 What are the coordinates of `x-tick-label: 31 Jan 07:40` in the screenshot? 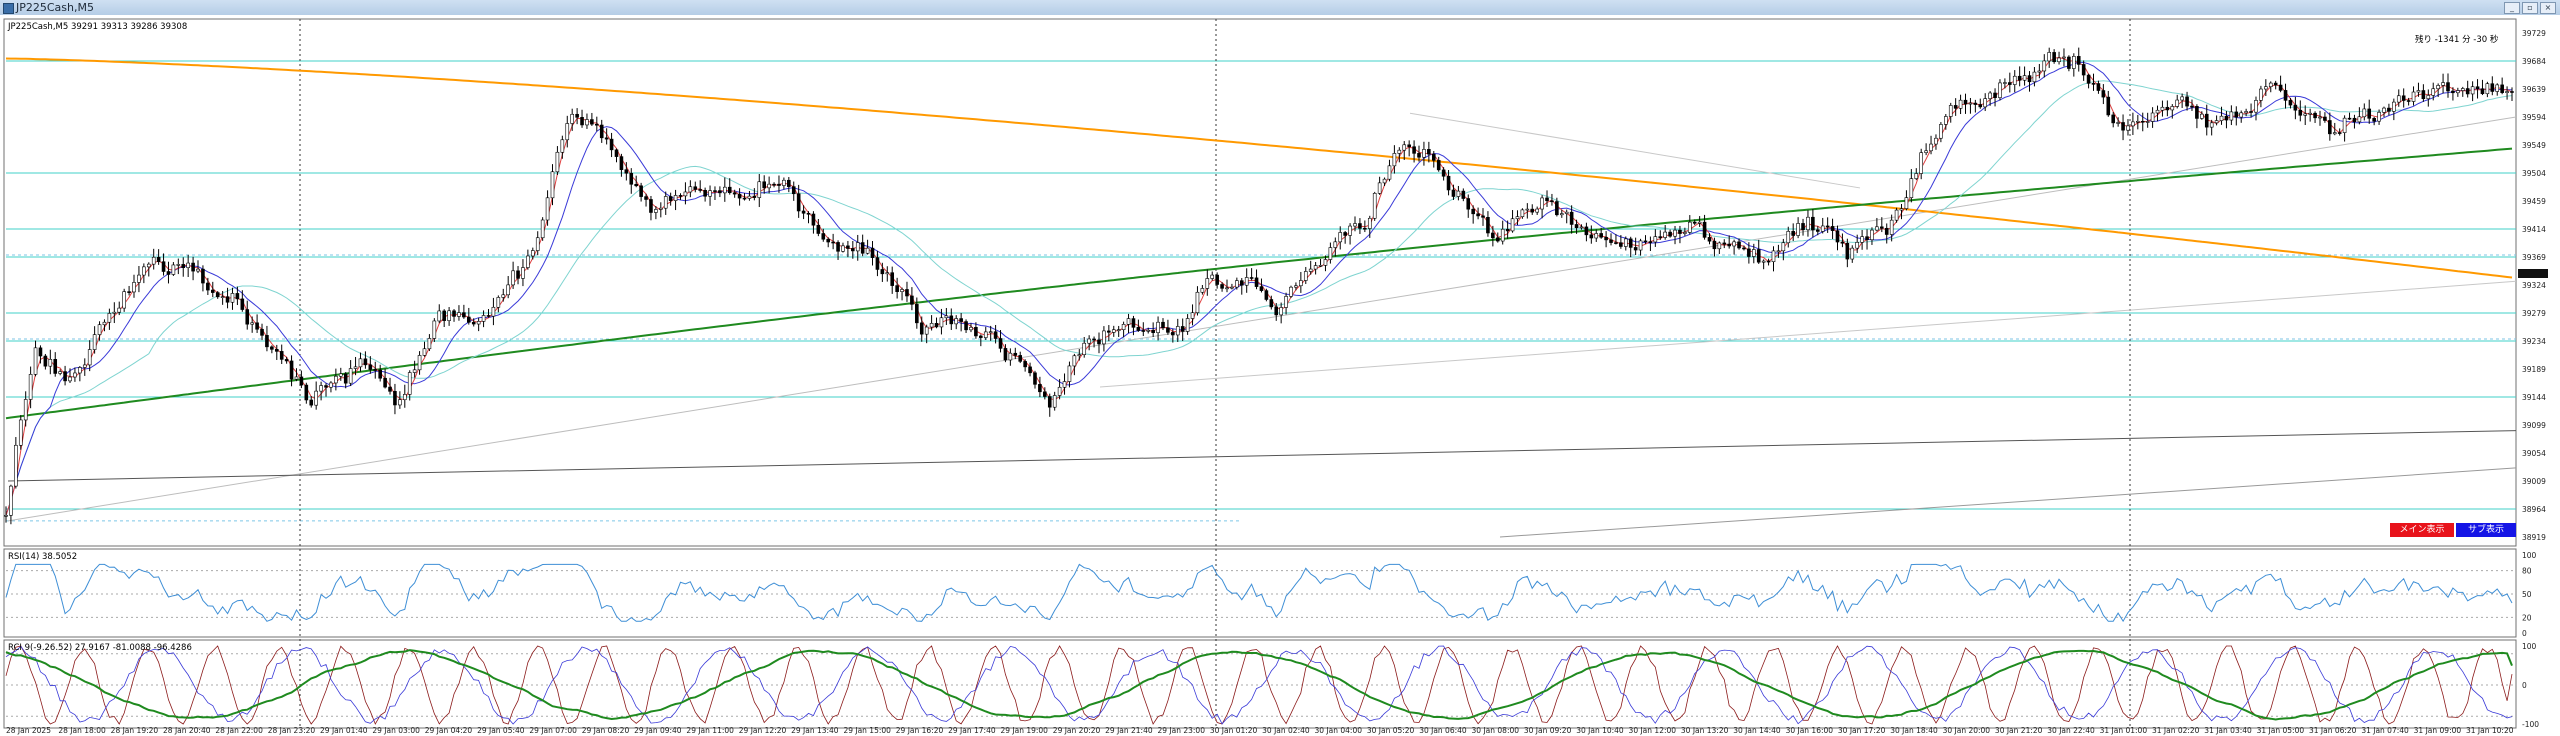 It's located at (2385, 730).